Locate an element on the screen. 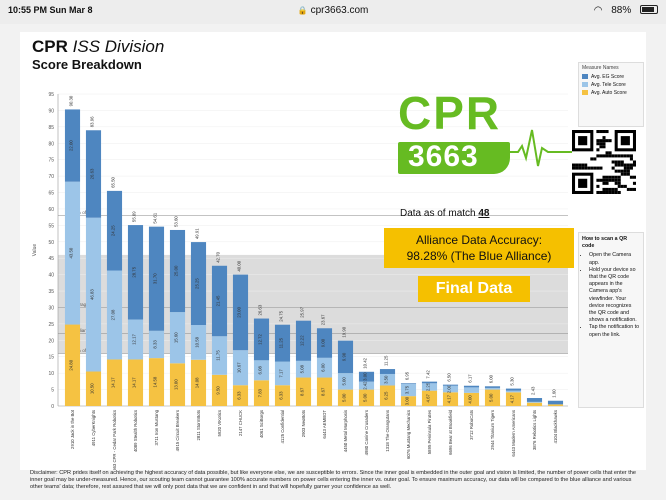  heartbeat-icon is located at coordinates (541, 148).